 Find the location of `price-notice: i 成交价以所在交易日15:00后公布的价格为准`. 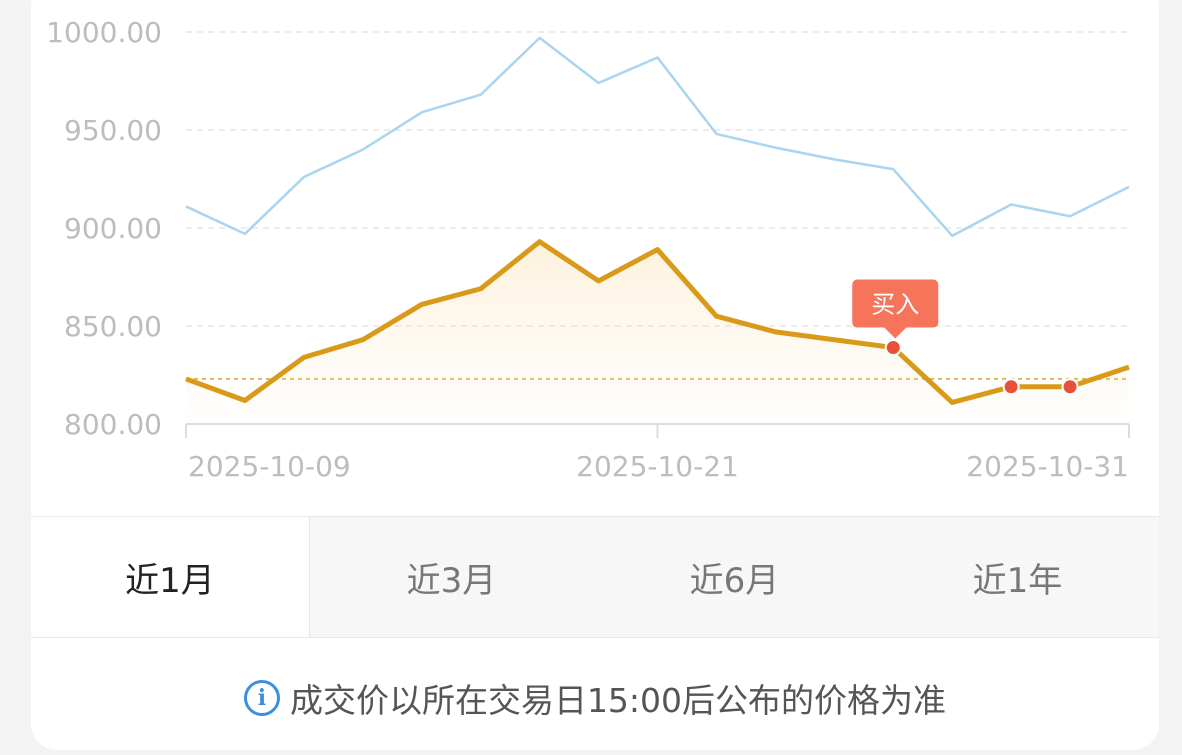

price-notice: i 成交价以所在交易日15:00后公布的价格为准 is located at coordinates (595, 698).